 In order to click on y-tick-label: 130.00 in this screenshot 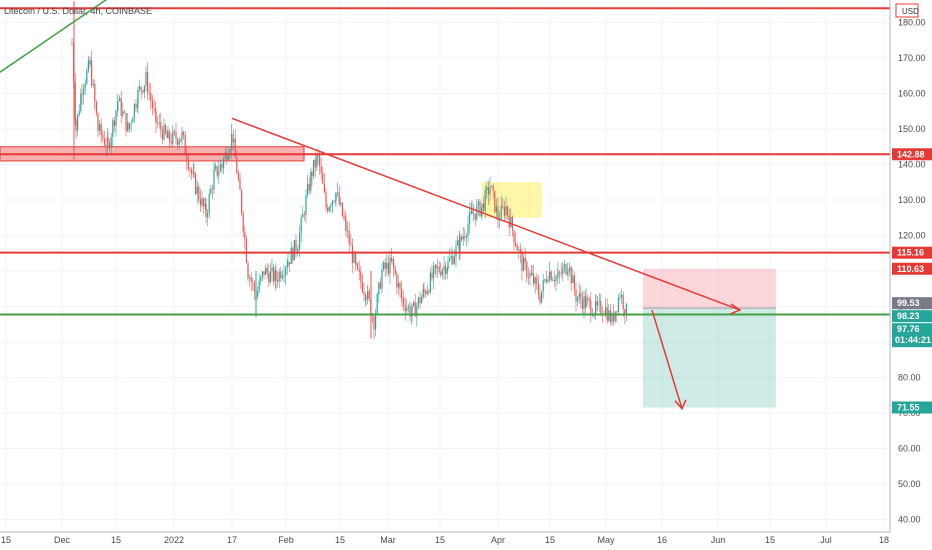, I will do `click(912, 200)`.